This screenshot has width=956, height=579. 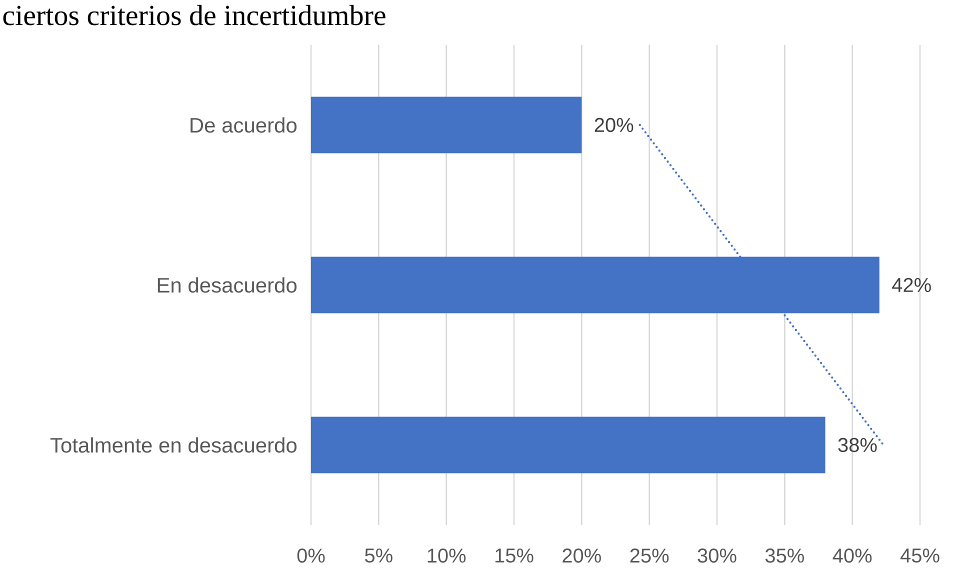 What do you see at coordinates (515, 555) in the screenshot?
I see `x-tick-label: 15%` at bounding box center [515, 555].